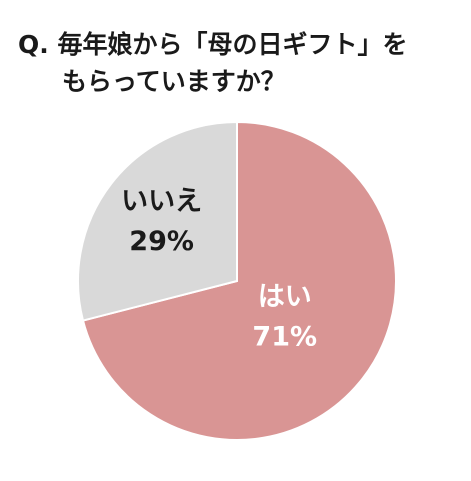 Image resolution: width=471 pixels, height=481 pixels. Describe the element at coordinates (174, 81) in the screenshot. I see `chart-title: もらっていますか？` at that location.